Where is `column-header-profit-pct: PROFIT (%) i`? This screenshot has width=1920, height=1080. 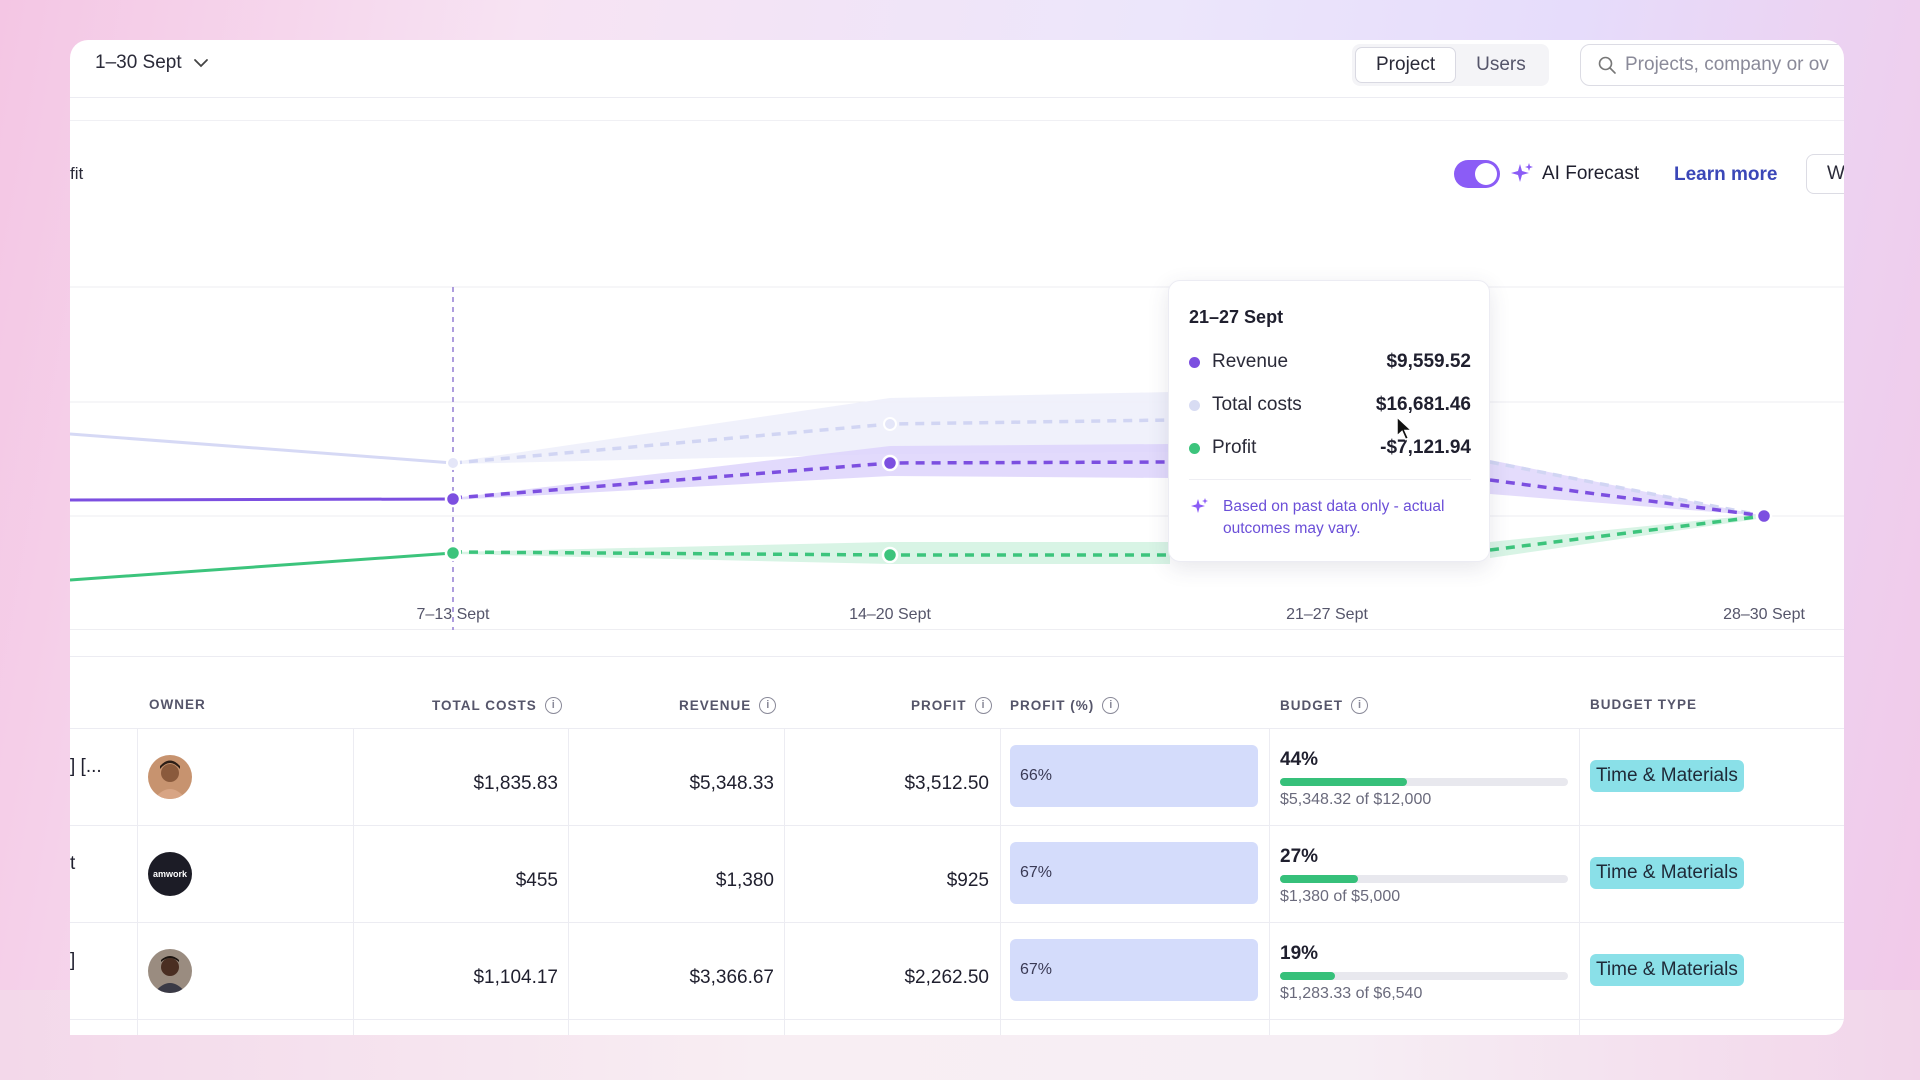 column-header-profit-pct: PROFIT (%) i is located at coordinates (1065, 705).